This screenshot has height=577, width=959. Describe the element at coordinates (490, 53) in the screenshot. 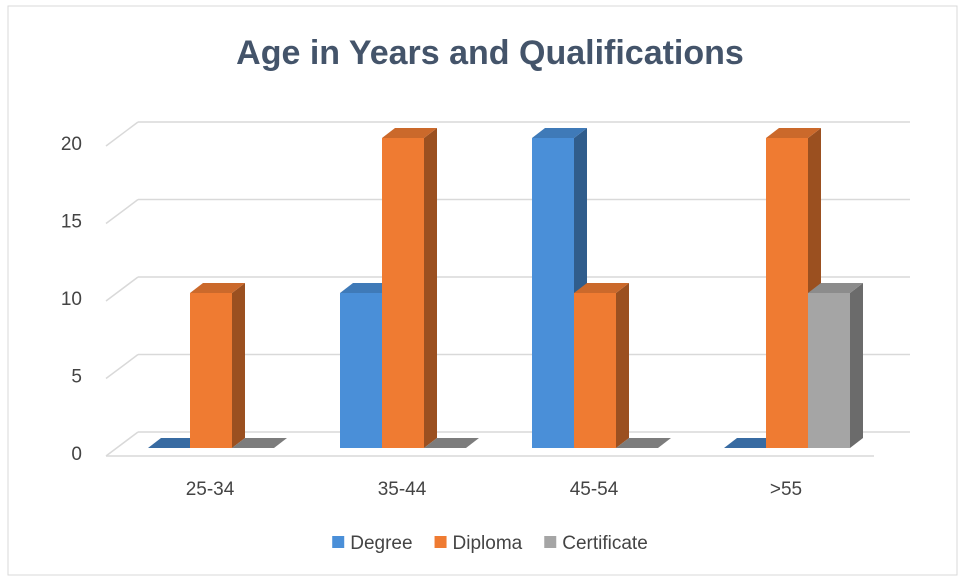

I see `chart-title: Age in Years and Qualifications` at that location.